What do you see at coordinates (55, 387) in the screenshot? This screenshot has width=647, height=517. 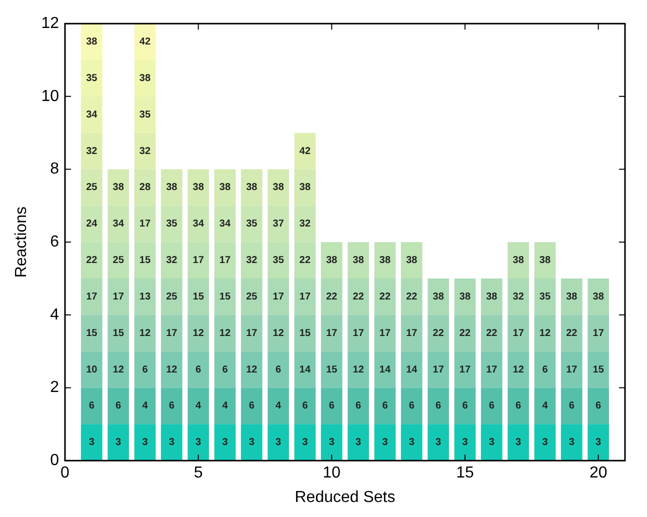 I see `y-tick-label: 2` at bounding box center [55, 387].